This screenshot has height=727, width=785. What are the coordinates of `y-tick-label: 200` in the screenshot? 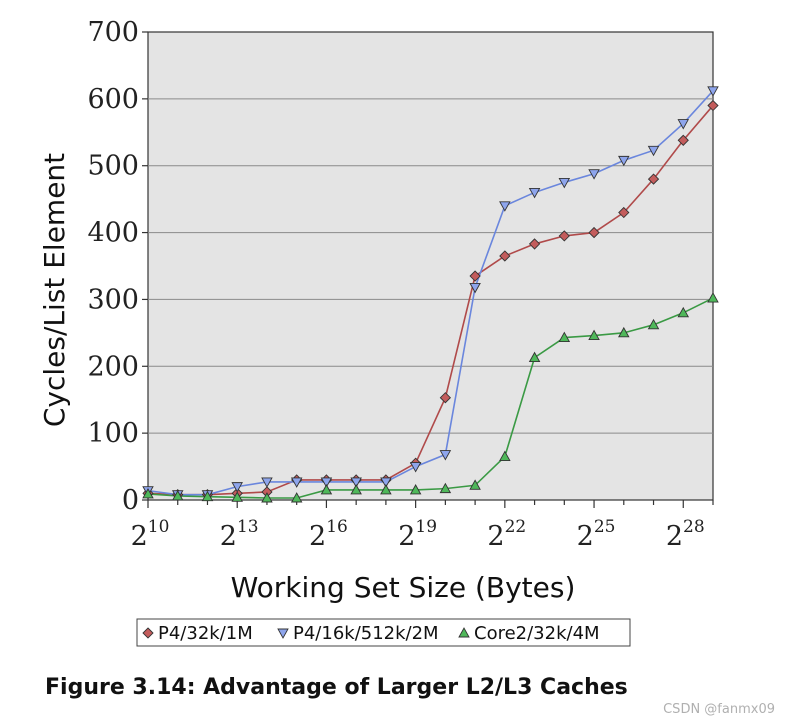 It's located at (113, 366).